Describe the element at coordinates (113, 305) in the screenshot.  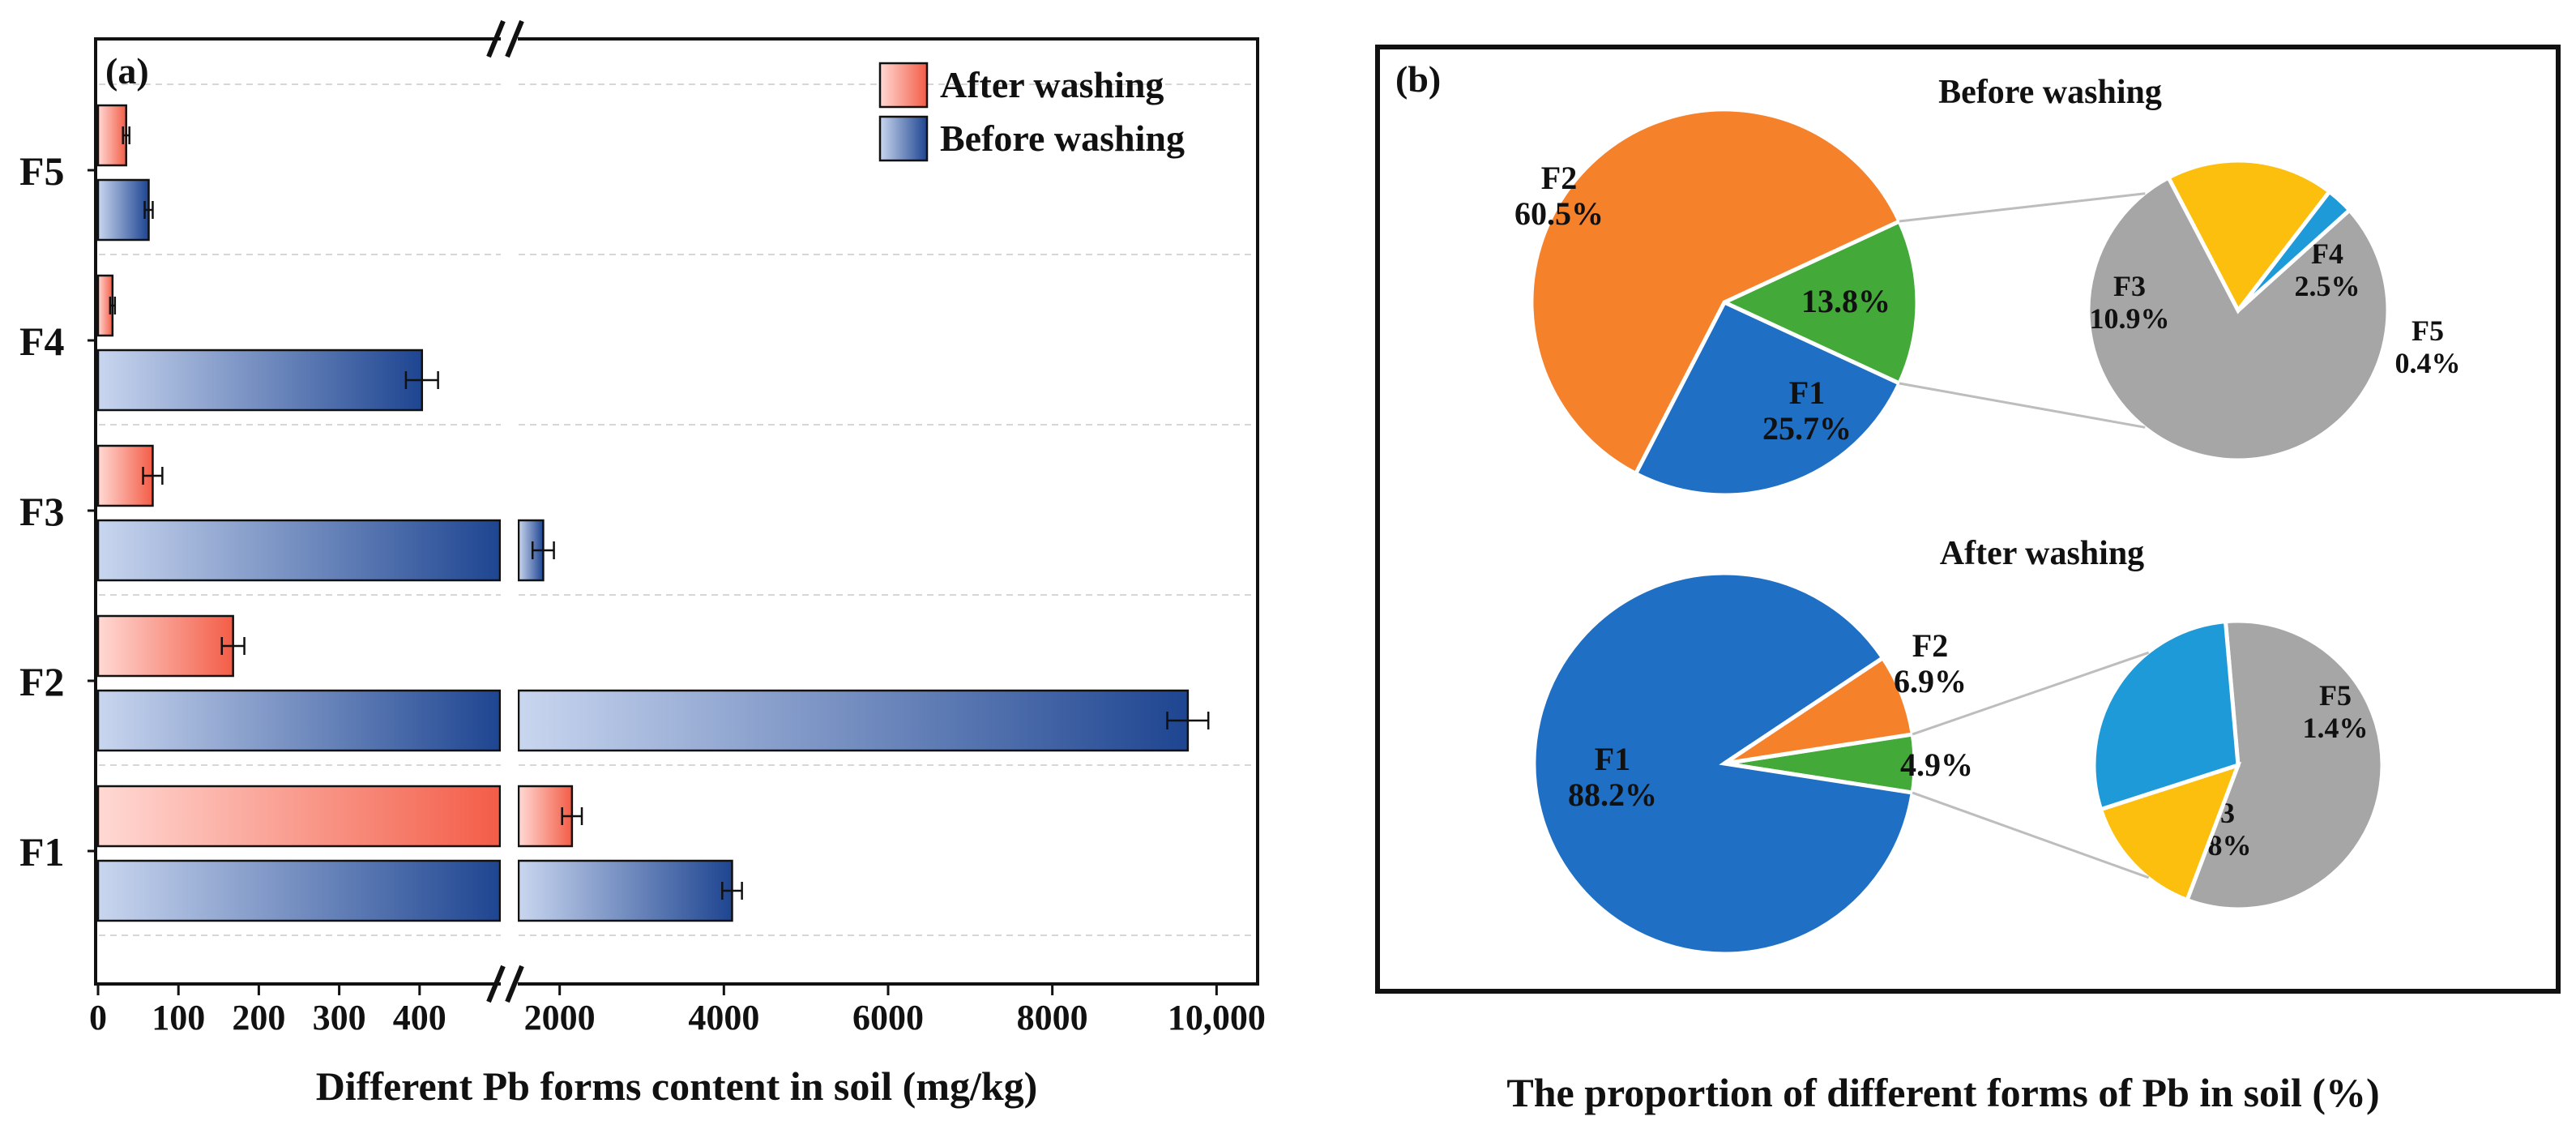
I see `error-bar-after-washing-f4` at that location.